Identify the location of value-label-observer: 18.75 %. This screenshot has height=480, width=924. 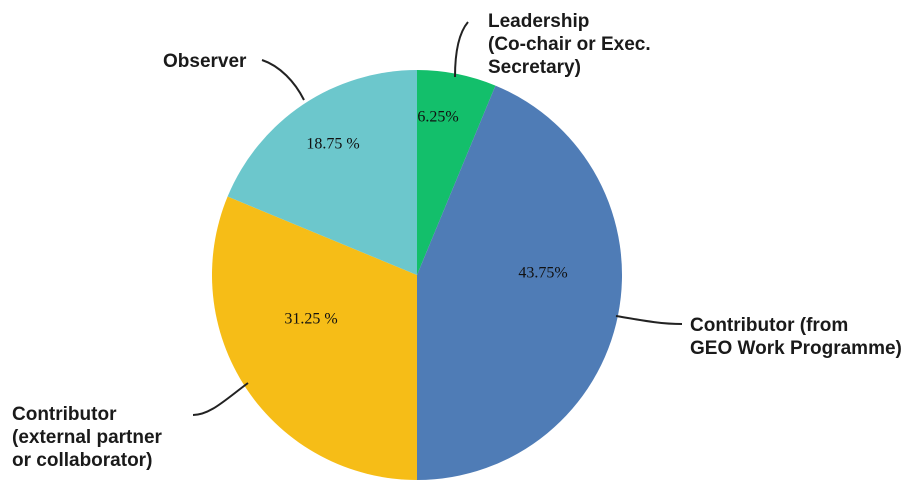
(332, 144).